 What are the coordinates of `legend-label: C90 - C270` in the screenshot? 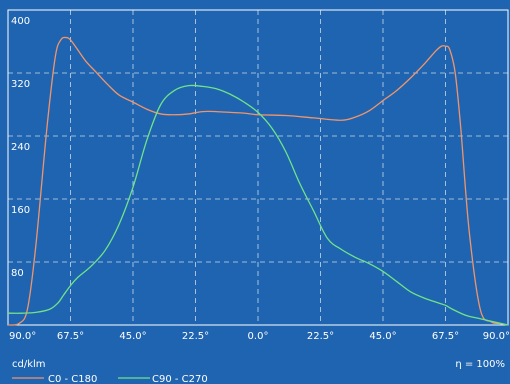 It's located at (180, 379).